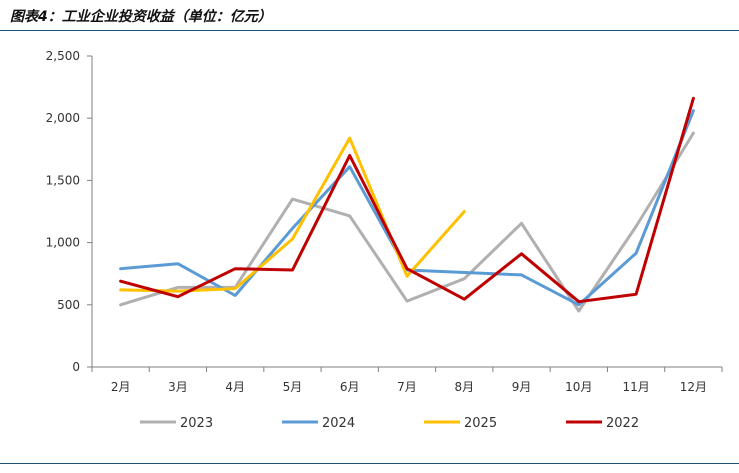  Describe the element at coordinates (235, 387) in the screenshot. I see `x-tick-label: 4月` at that location.